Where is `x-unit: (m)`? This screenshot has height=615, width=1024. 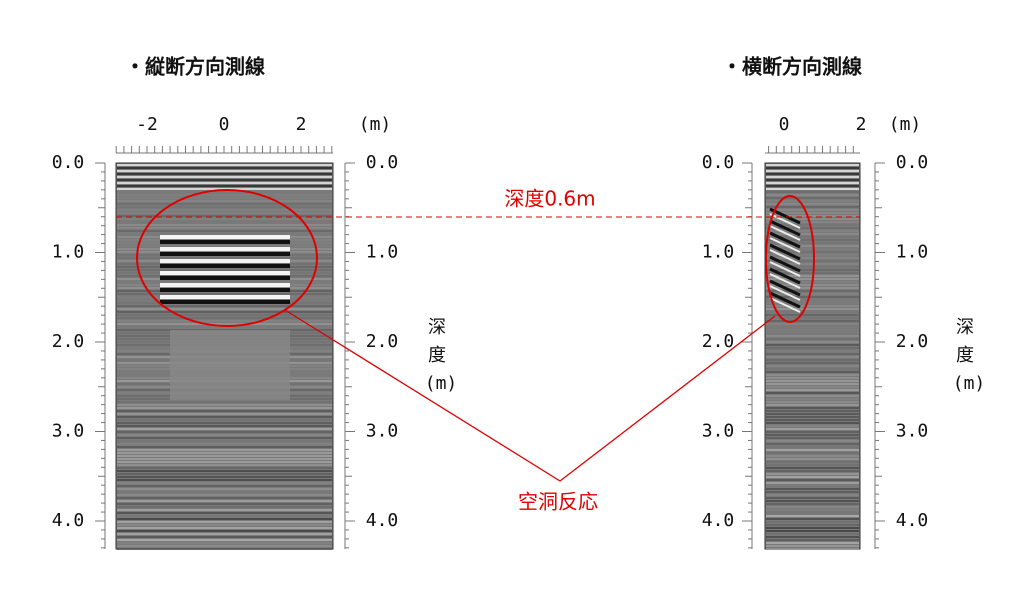
x-unit: (m) is located at coordinates (905, 124).